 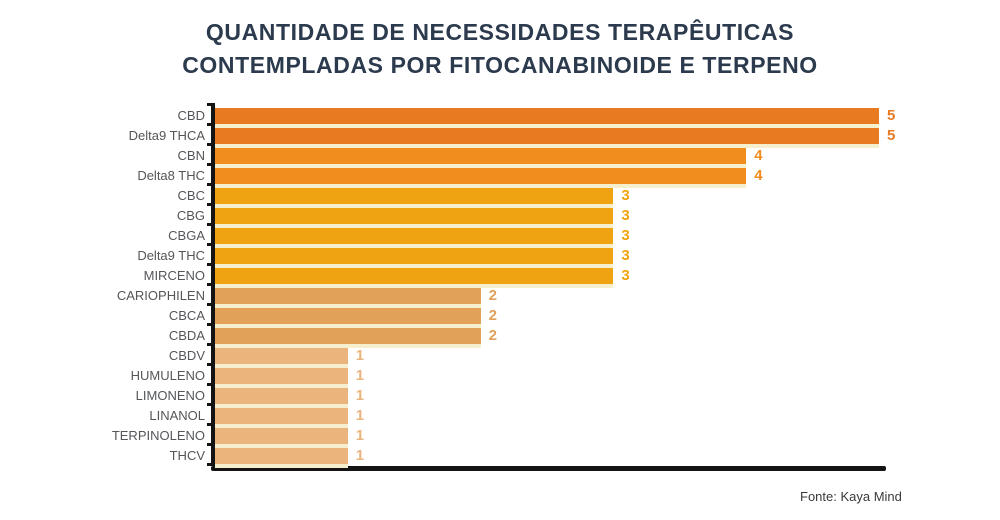 I want to click on category-label: CBGA, so click(x=186, y=235).